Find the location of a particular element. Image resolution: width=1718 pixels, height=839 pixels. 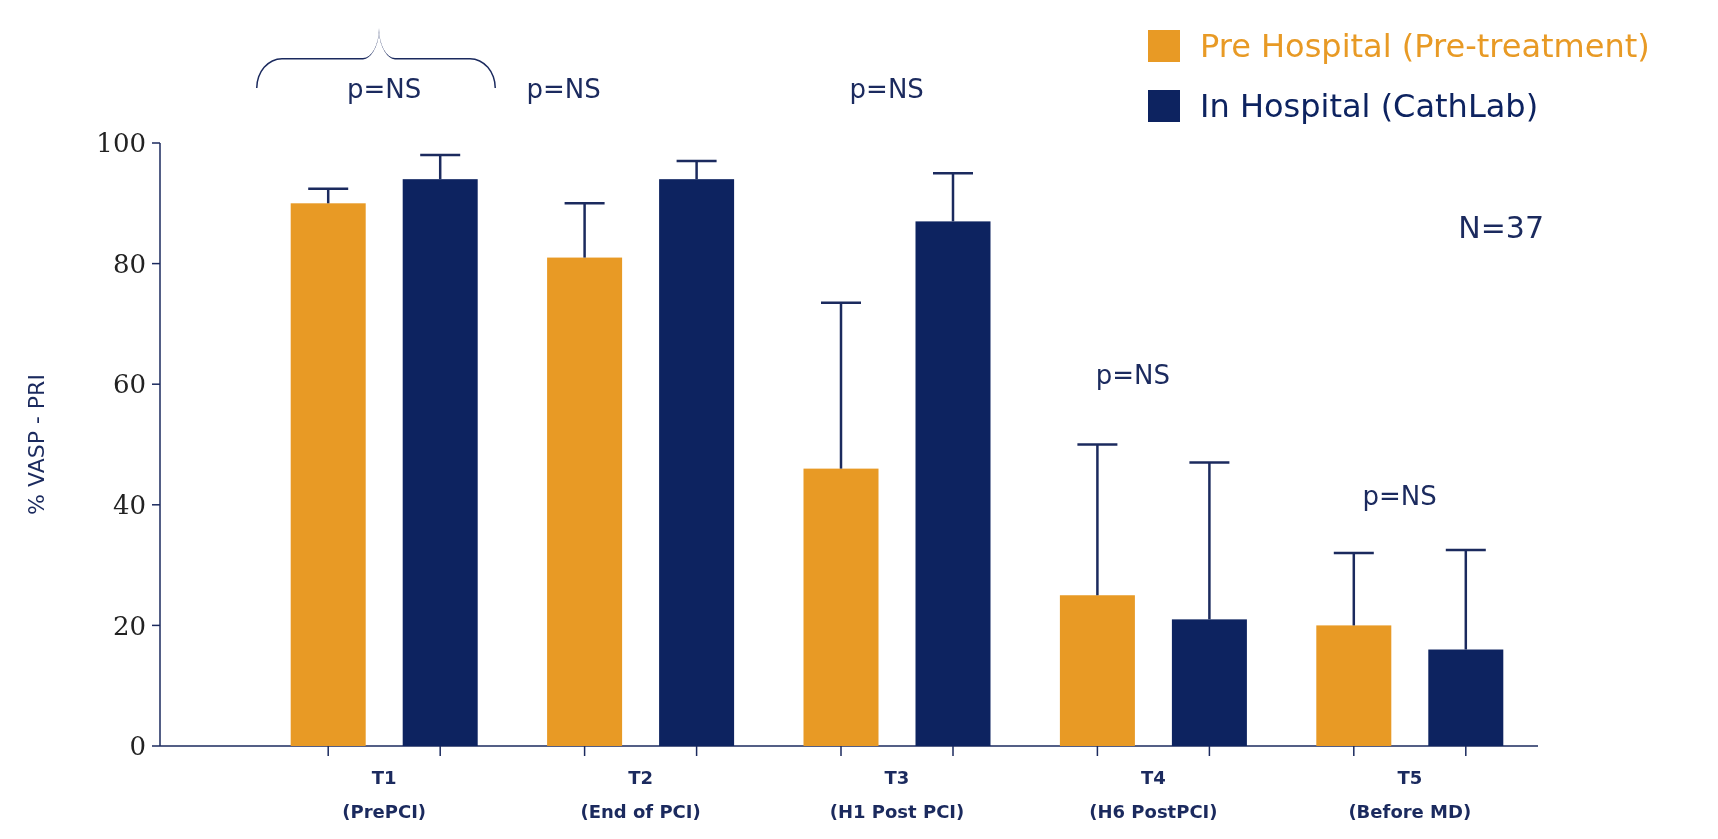

y-tick-label: 100 is located at coordinates (121, 143).